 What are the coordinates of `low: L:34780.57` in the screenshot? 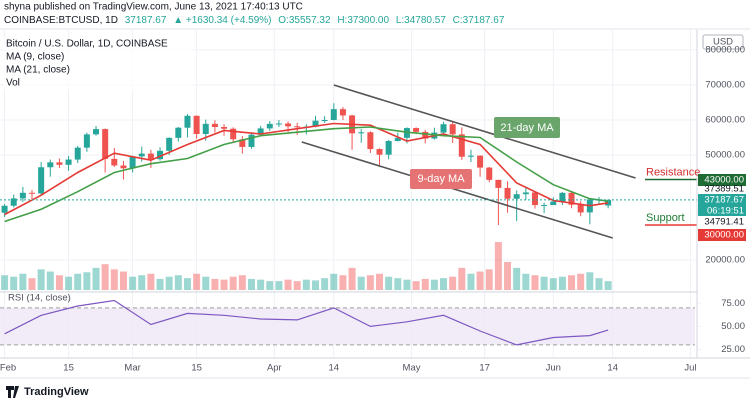 It's located at (421, 20).